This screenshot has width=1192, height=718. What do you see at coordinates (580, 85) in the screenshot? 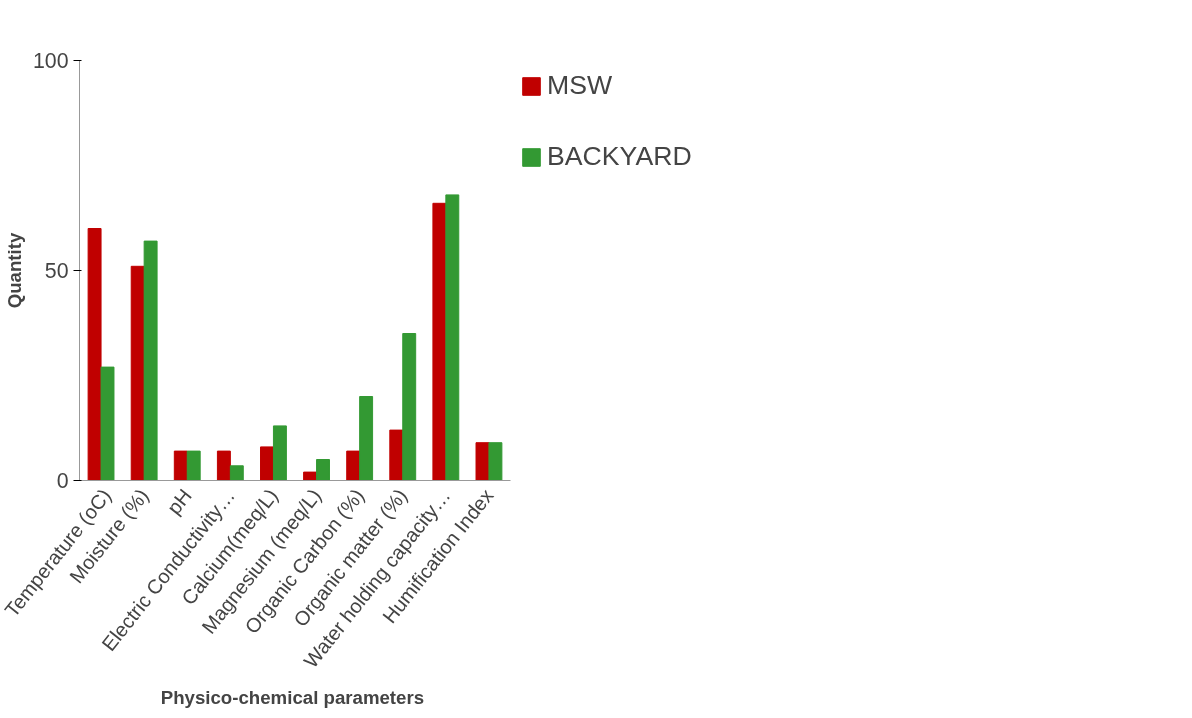
I see `legend-label: MSW` at bounding box center [580, 85].